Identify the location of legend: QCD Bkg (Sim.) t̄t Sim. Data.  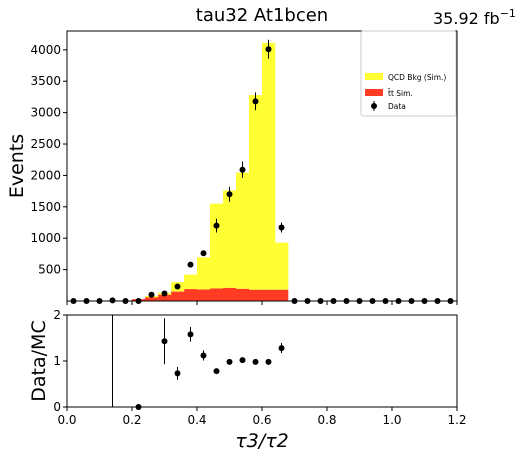
(408, 73).